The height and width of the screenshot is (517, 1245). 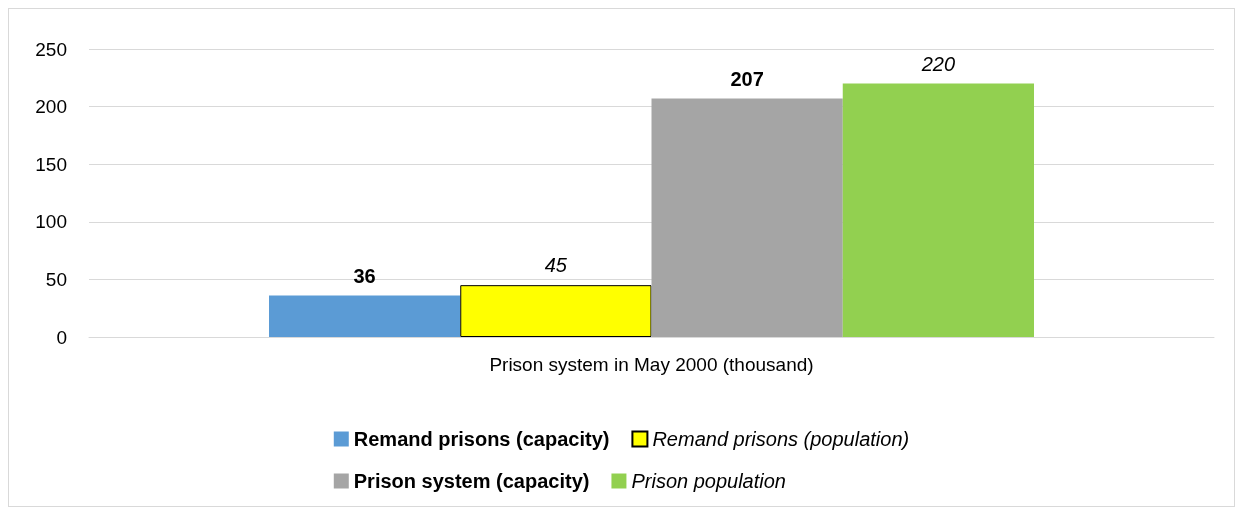 I want to click on y-tick-label: 100, so click(x=51, y=222).